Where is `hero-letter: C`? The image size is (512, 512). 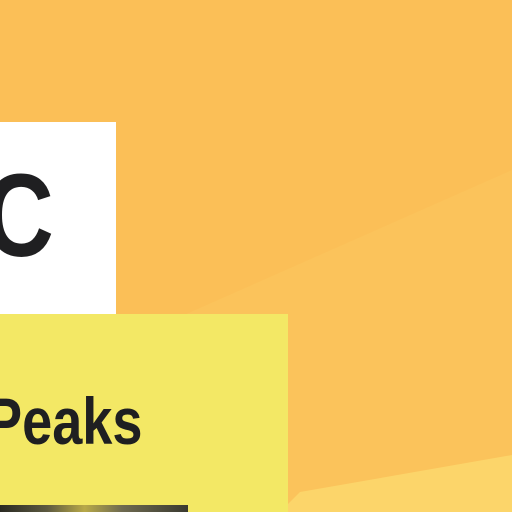
hero-letter: C is located at coordinates (27, 216).